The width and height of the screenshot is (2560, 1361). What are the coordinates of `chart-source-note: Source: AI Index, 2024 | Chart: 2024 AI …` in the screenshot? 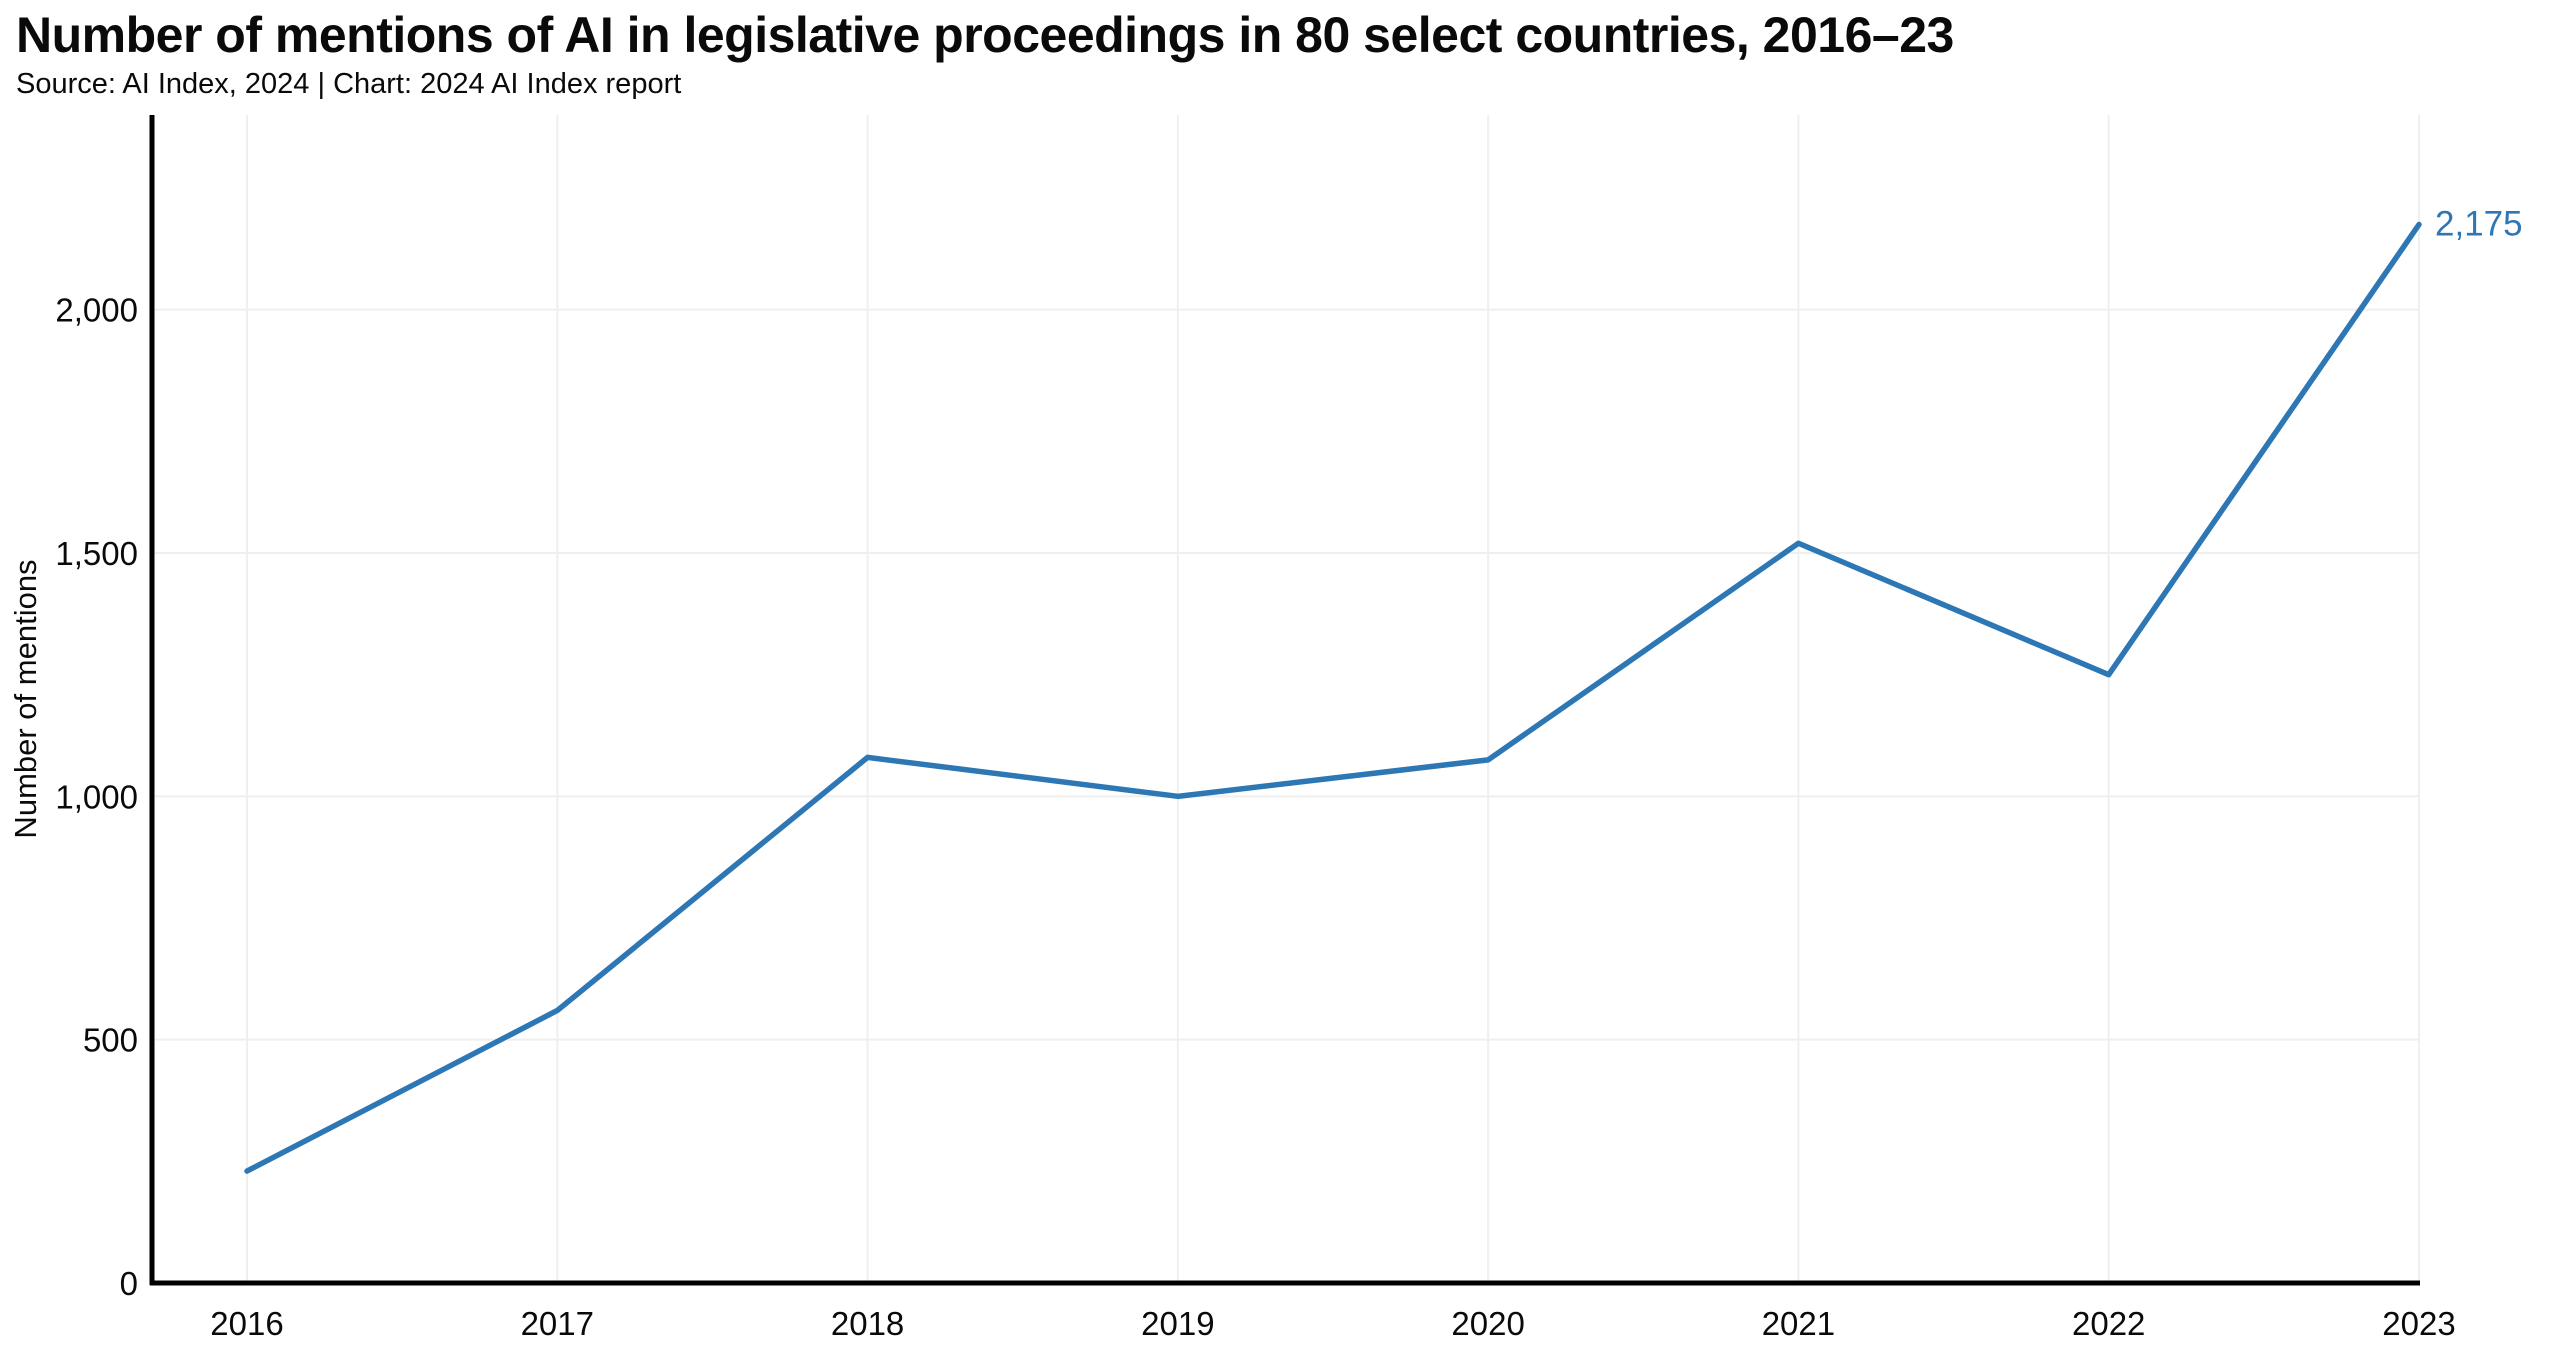 It's located at (349, 84).